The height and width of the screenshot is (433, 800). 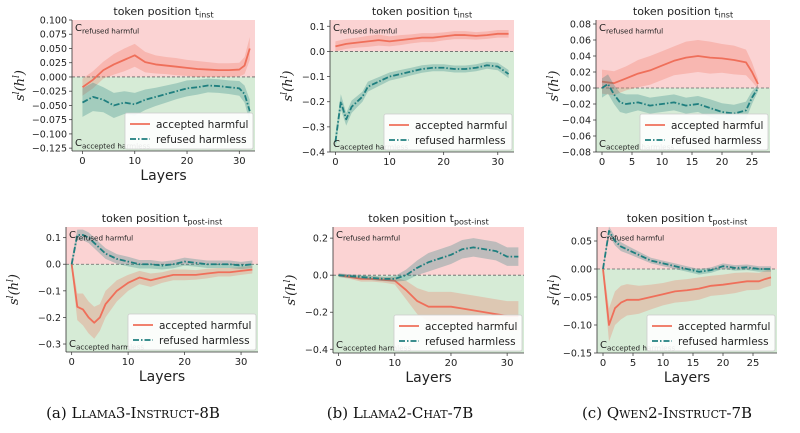 What do you see at coordinates (59, 413) in the screenshot?
I see `caption-prefix: (a)` at bounding box center [59, 413].